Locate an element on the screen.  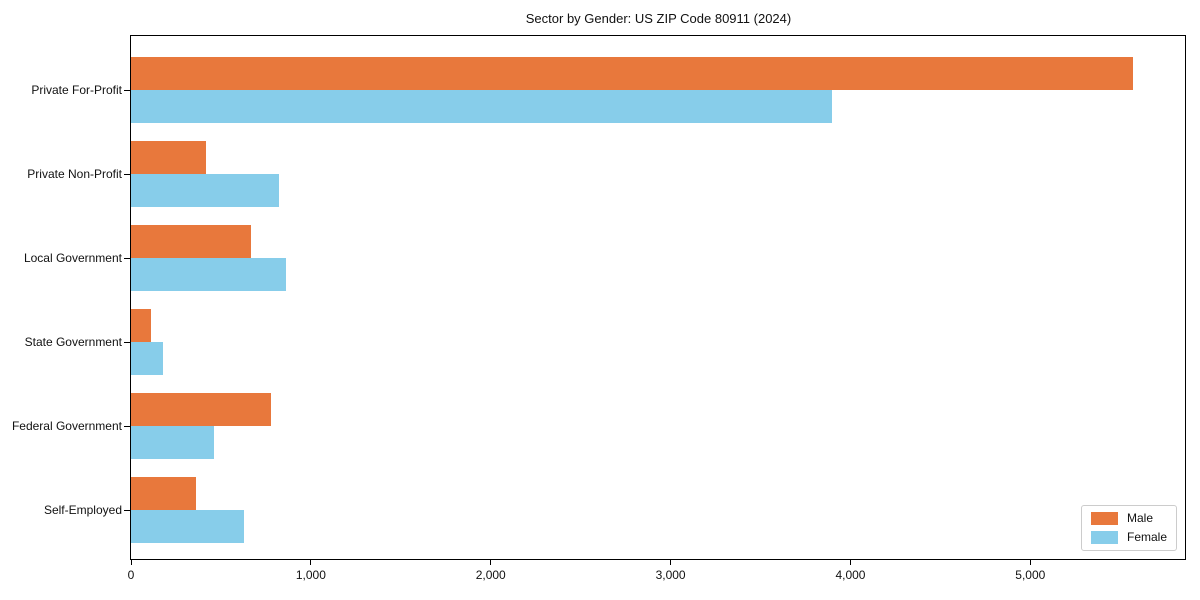
legend-swatch-male is located at coordinates (1104, 518).